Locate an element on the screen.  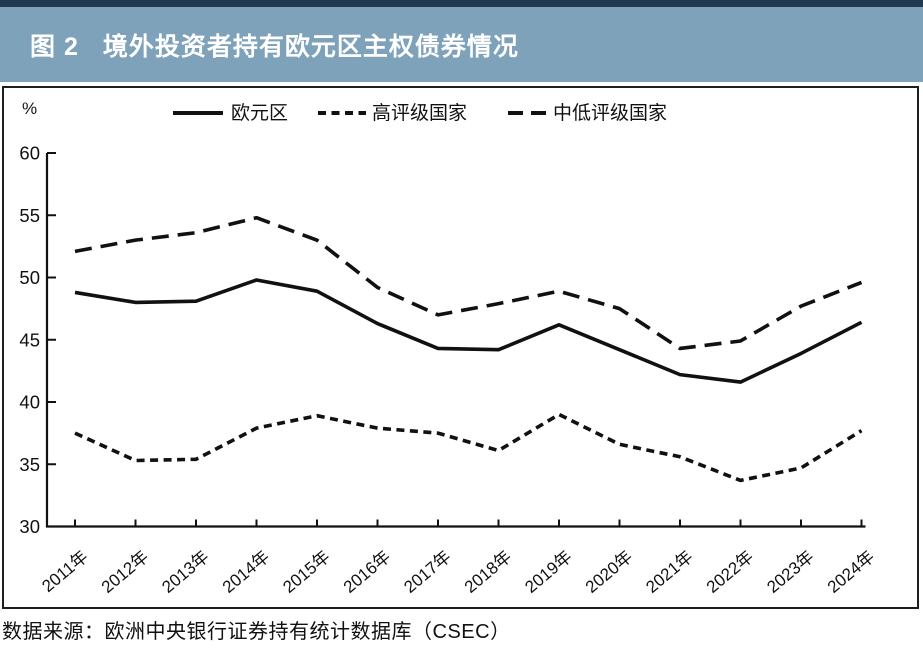
y-axis-tick-label: 40 is located at coordinates (29, 402).